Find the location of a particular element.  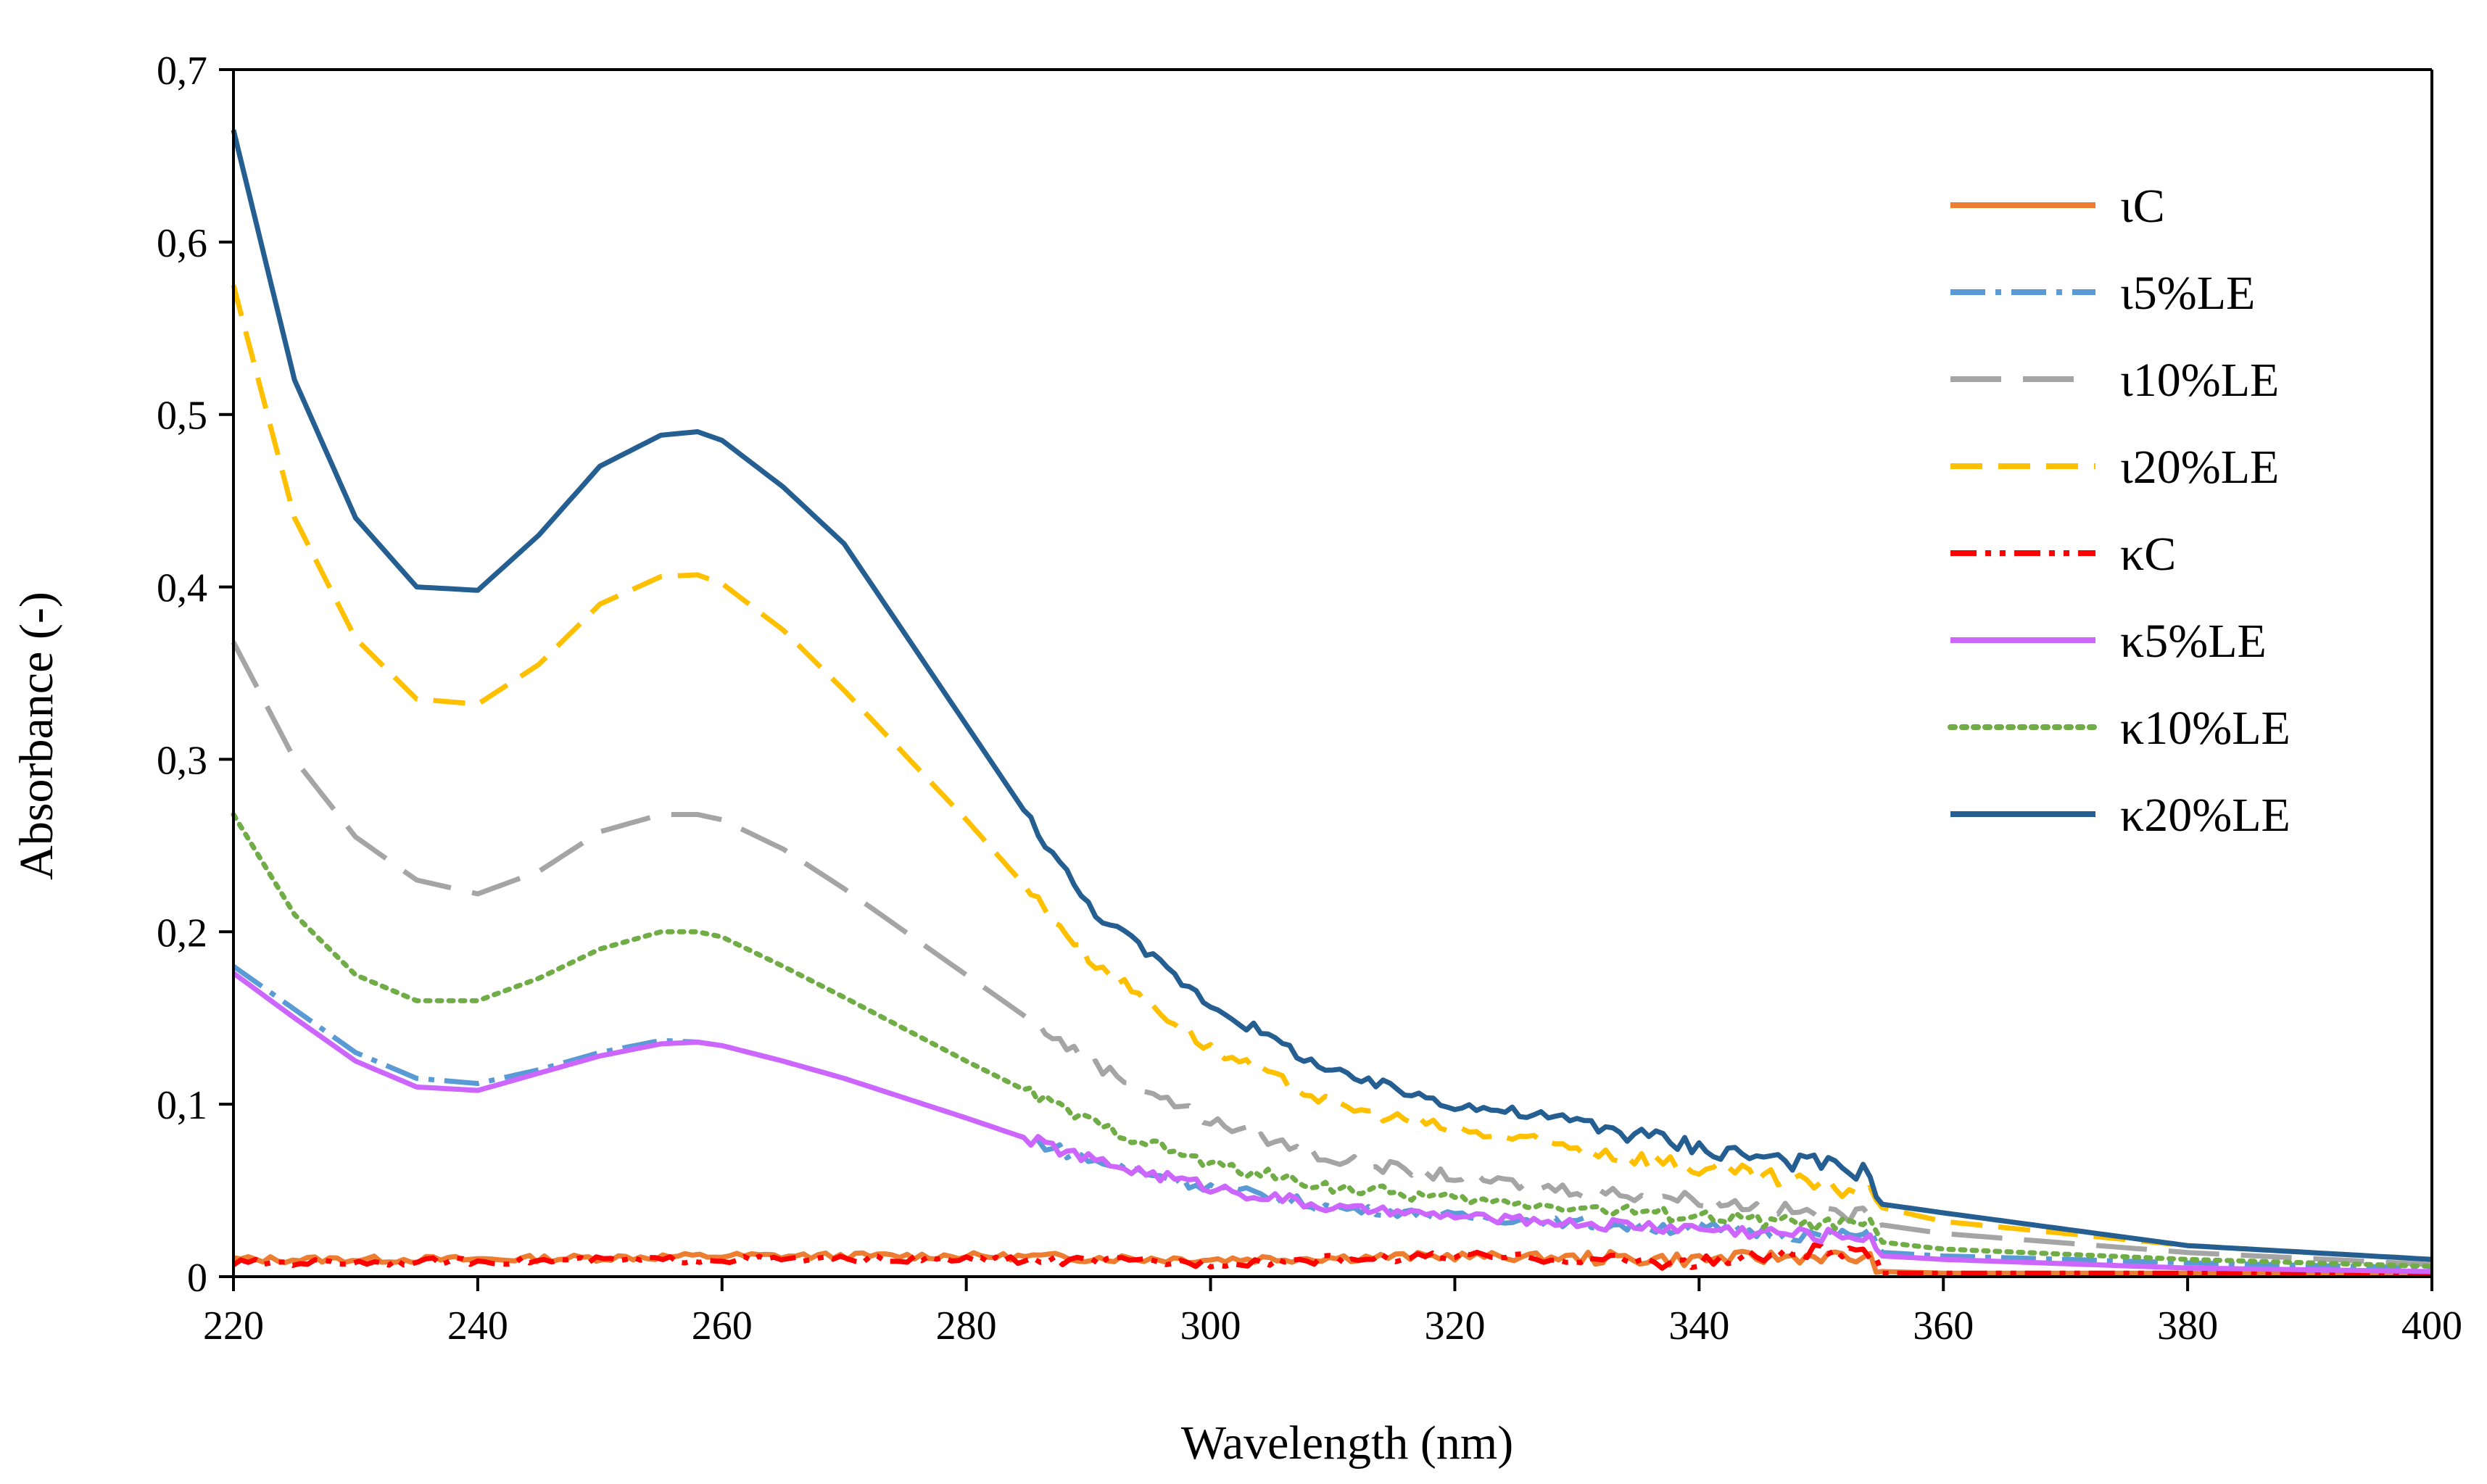

legend-label-2: ι5%LE is located at coordinates (2187, 293).